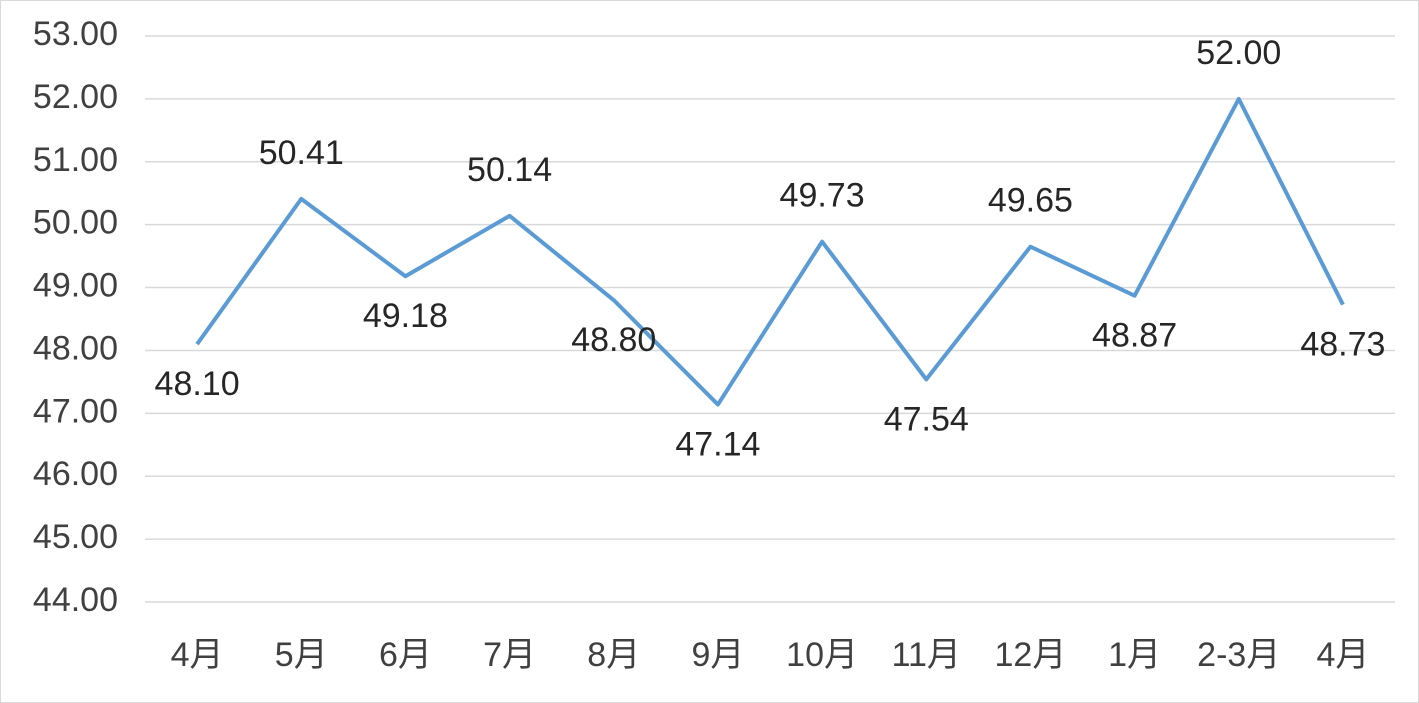  What do you see at coordinates (509, 655) in the screenshot?
I see `x-tick-label: 7月` at bounding box center [509, 655].